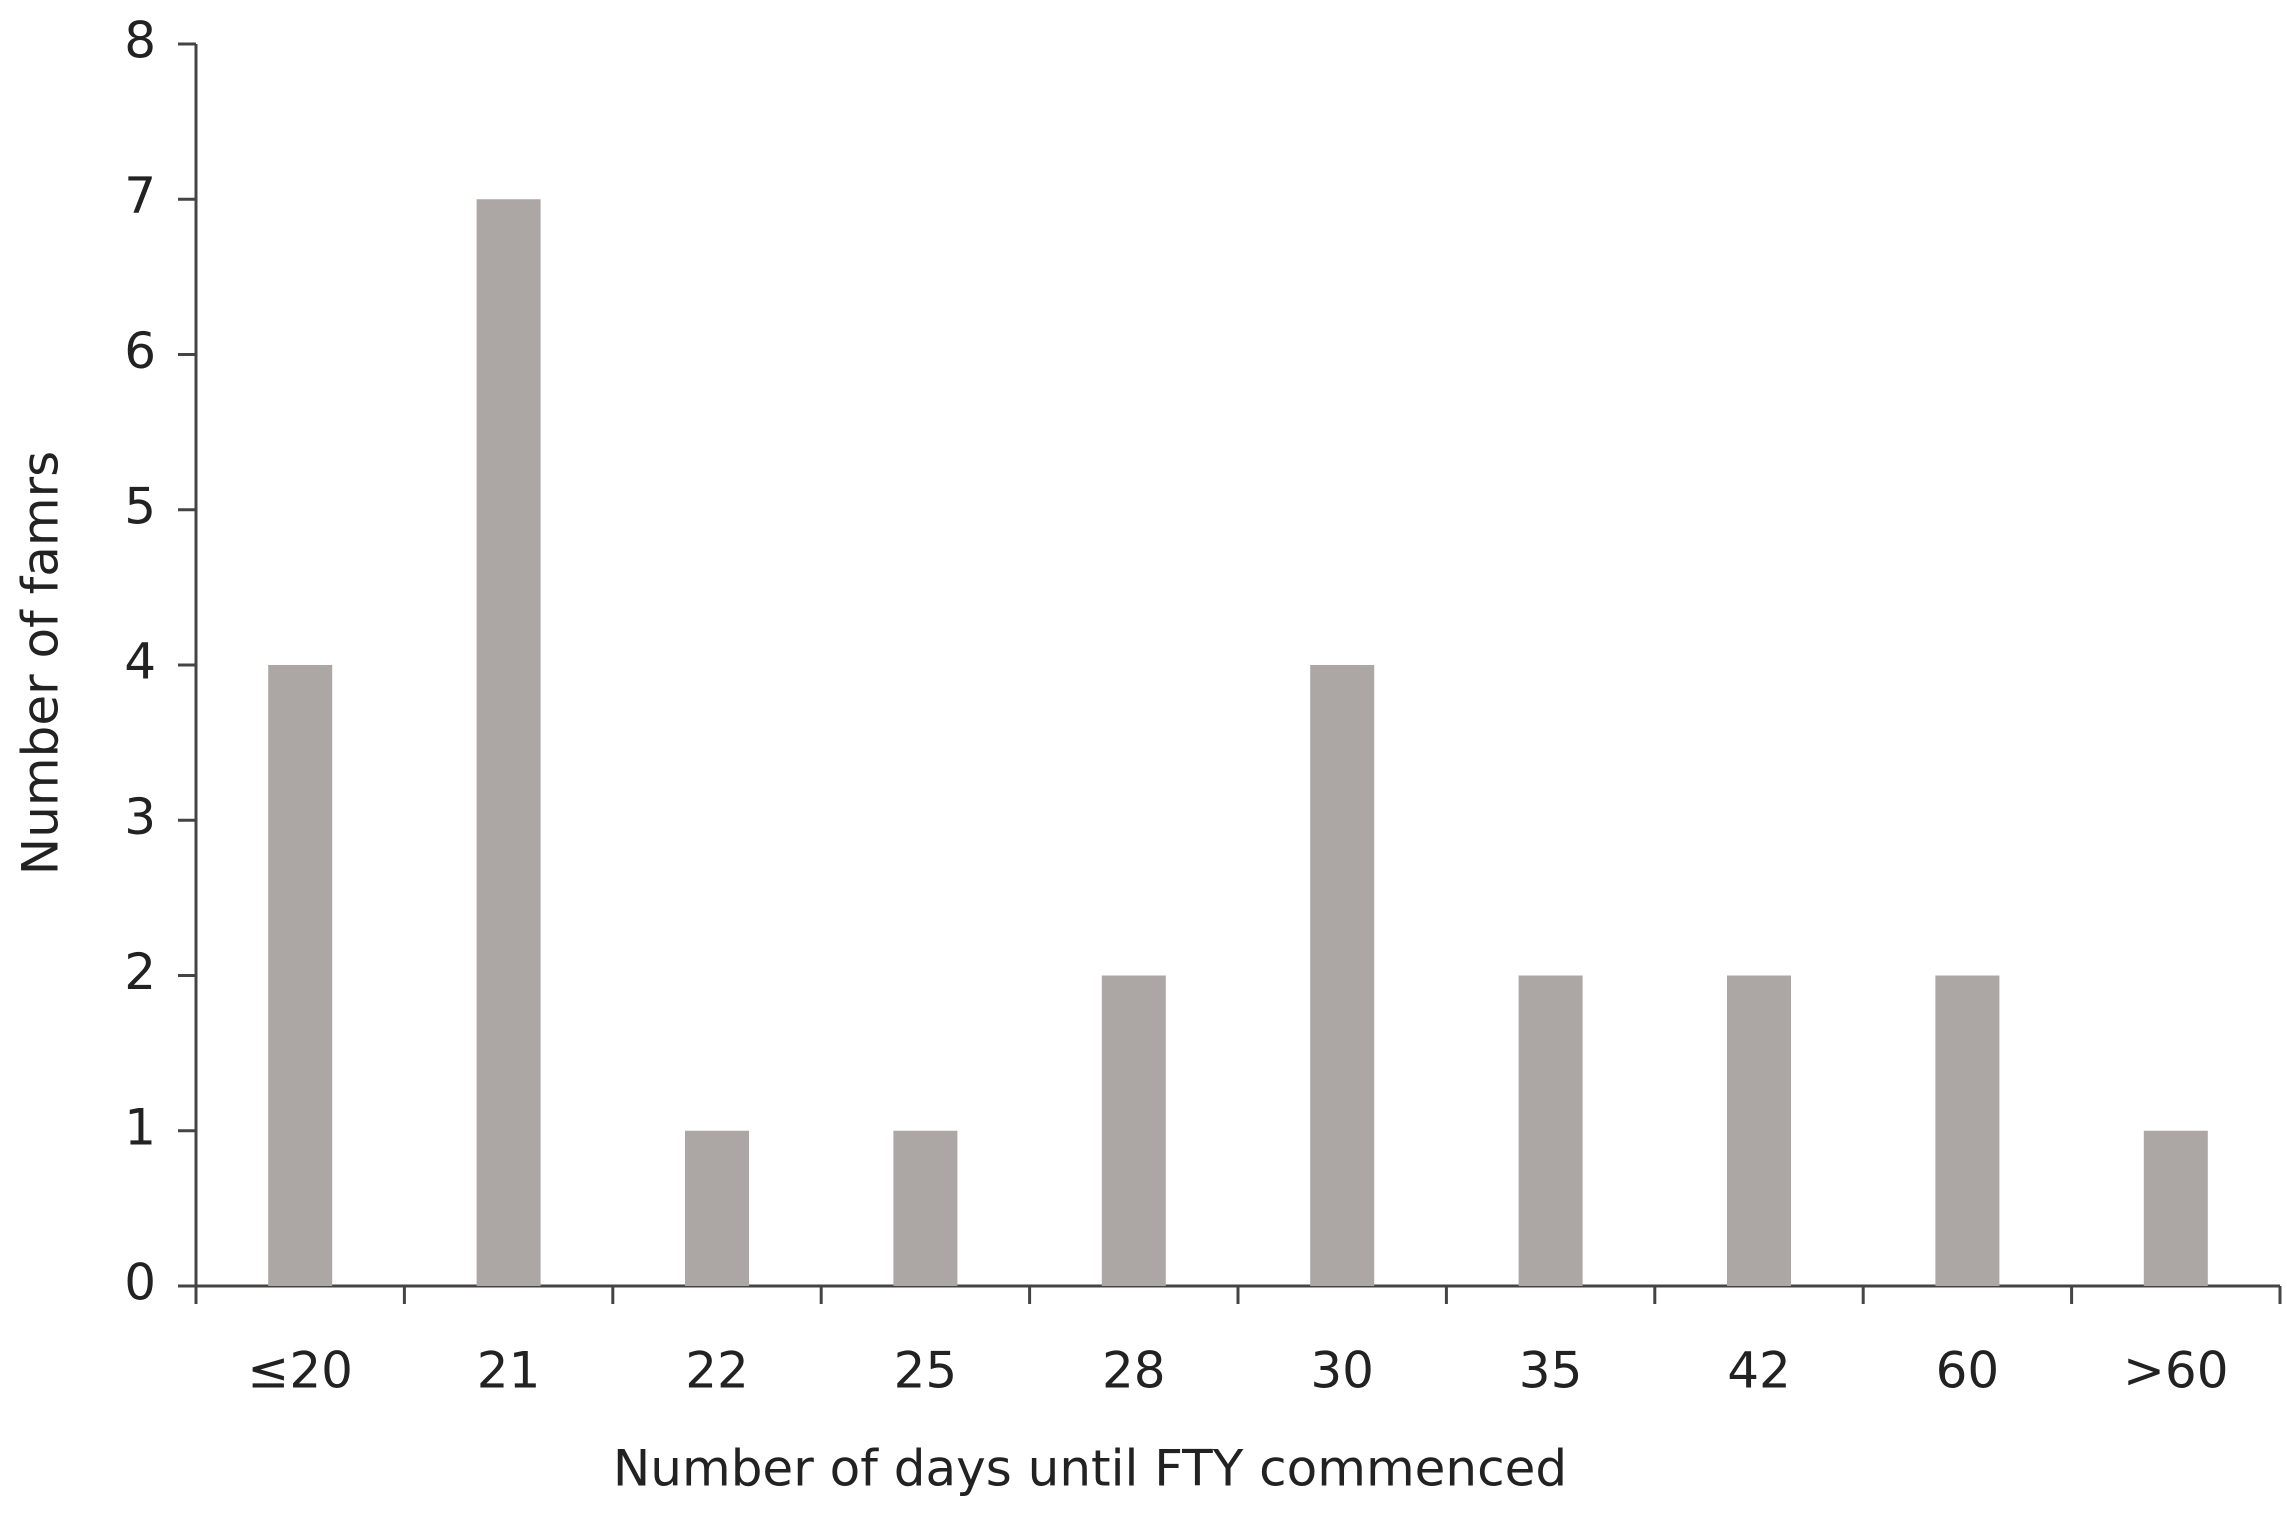  I want to click on x-tick-label: ≤20, so click(300, 1371).